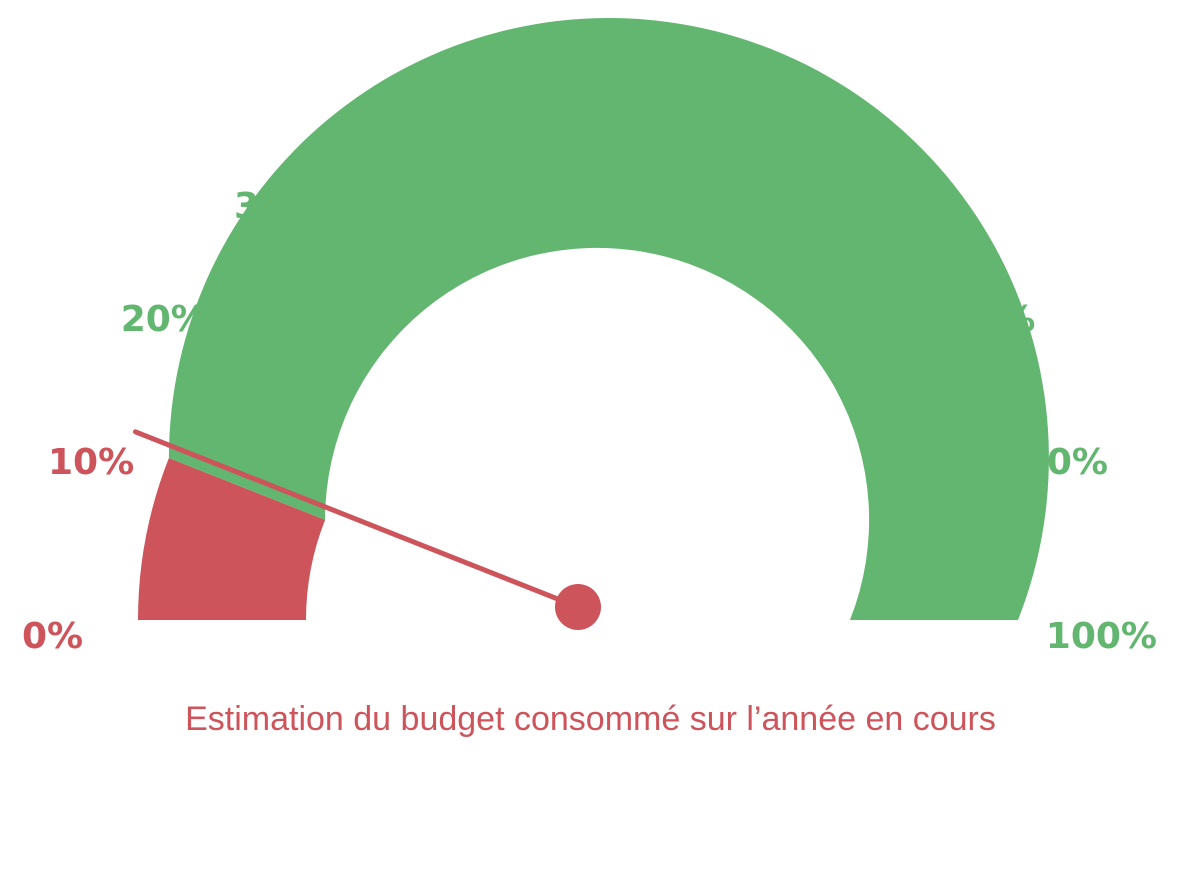  I want to click on tick-label-20: 20%, so click(164, 319).